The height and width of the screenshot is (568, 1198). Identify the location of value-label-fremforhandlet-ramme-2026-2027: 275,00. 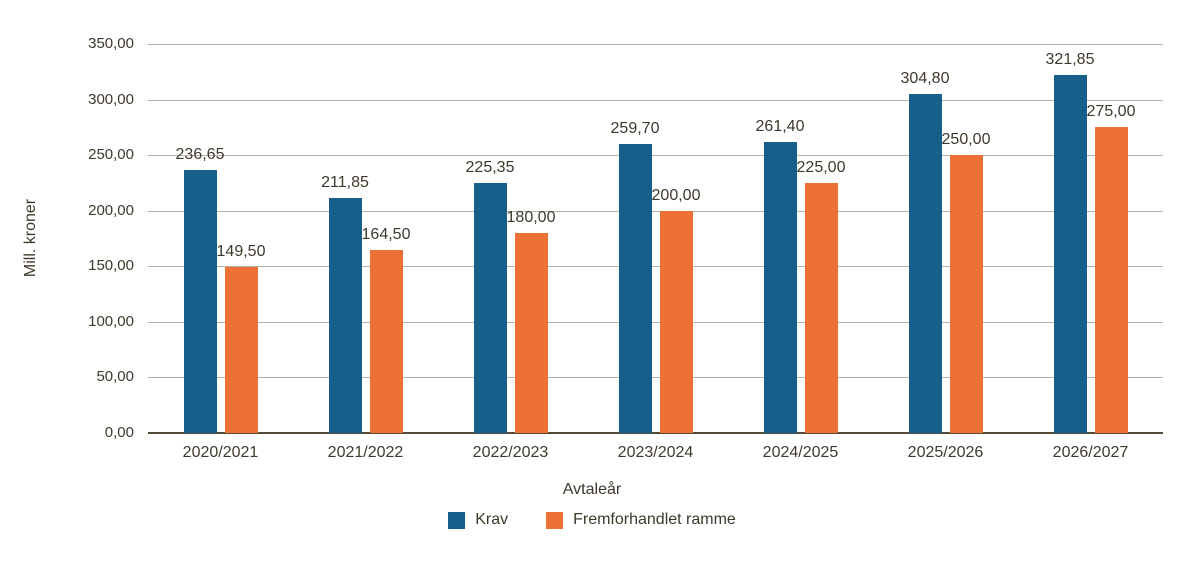
(1111, 111).